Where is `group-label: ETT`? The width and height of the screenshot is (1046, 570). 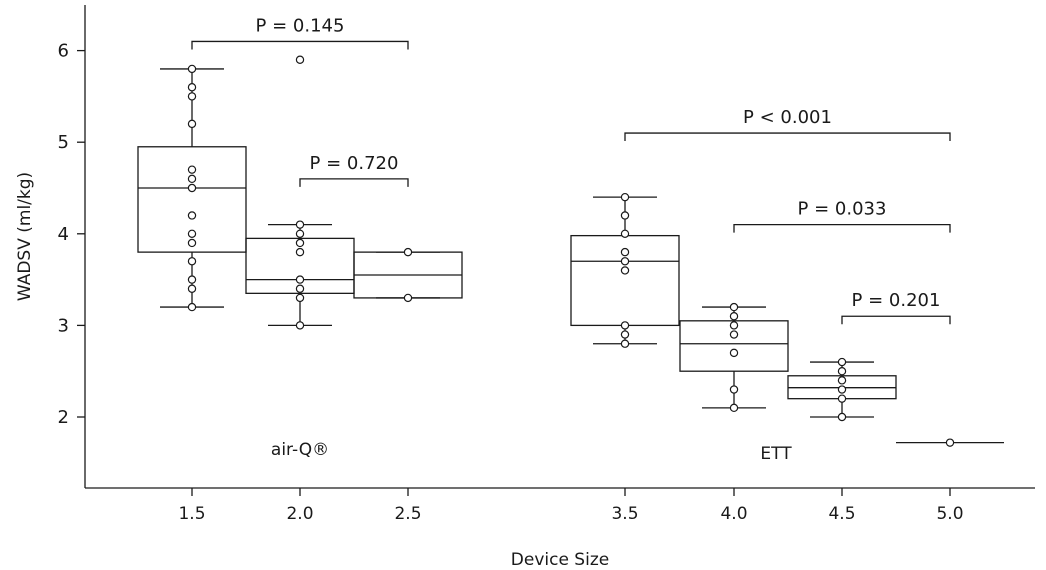
group-label: ETT is located at coordinates (776, 454).